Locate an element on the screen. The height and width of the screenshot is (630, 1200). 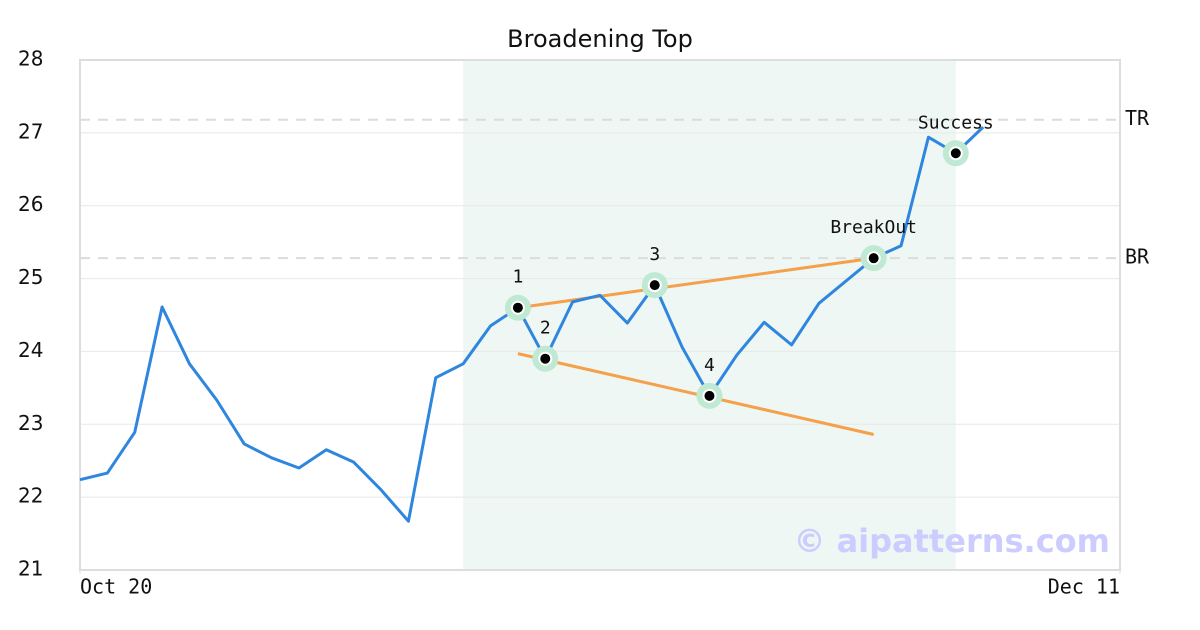
marker-label: BreakOut is located at coordinates (873, 227).